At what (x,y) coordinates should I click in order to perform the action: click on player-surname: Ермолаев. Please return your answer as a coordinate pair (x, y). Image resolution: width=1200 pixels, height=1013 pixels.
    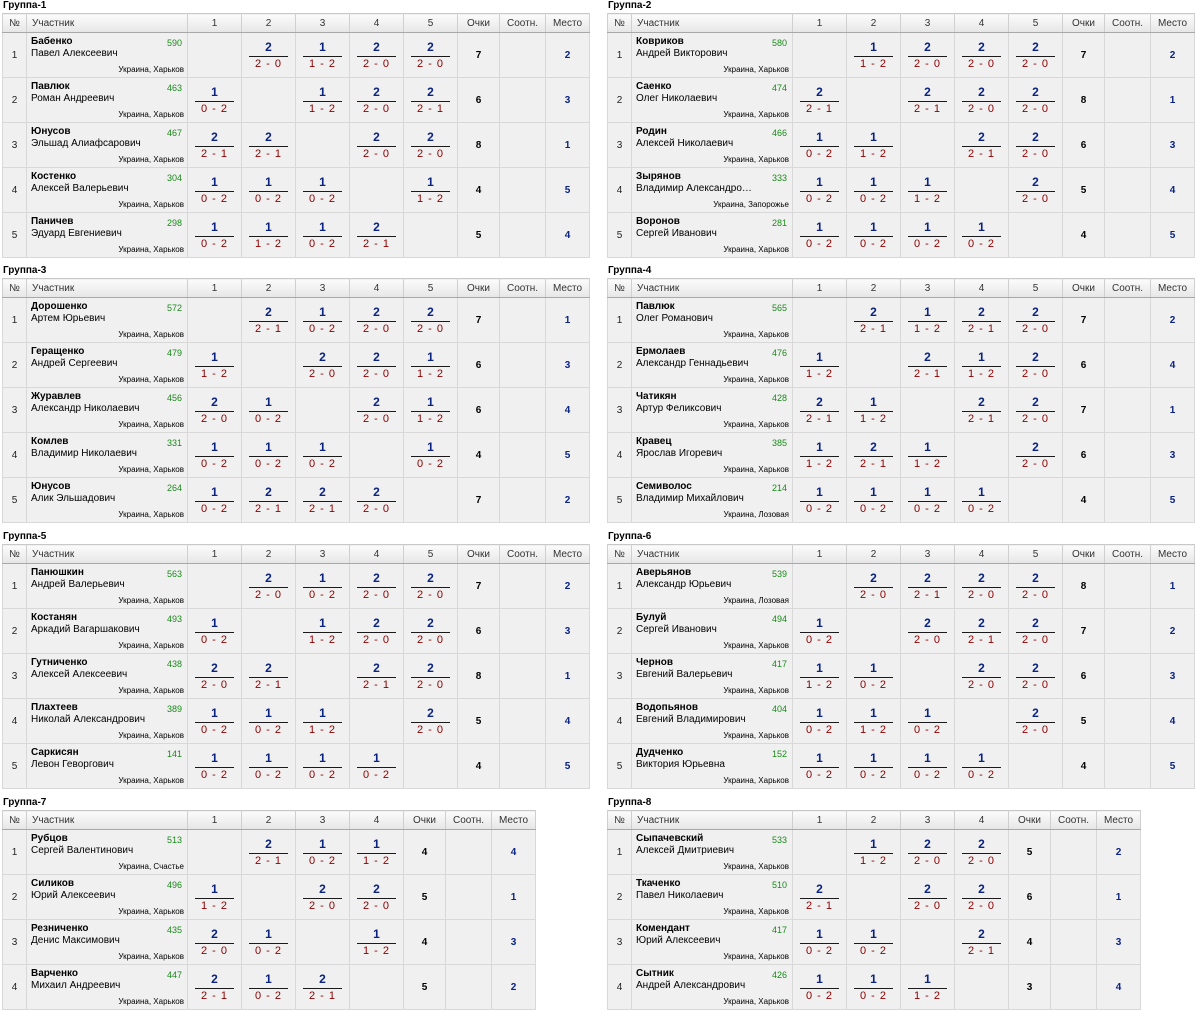
    Looking at the image, I should click on (661, 351).